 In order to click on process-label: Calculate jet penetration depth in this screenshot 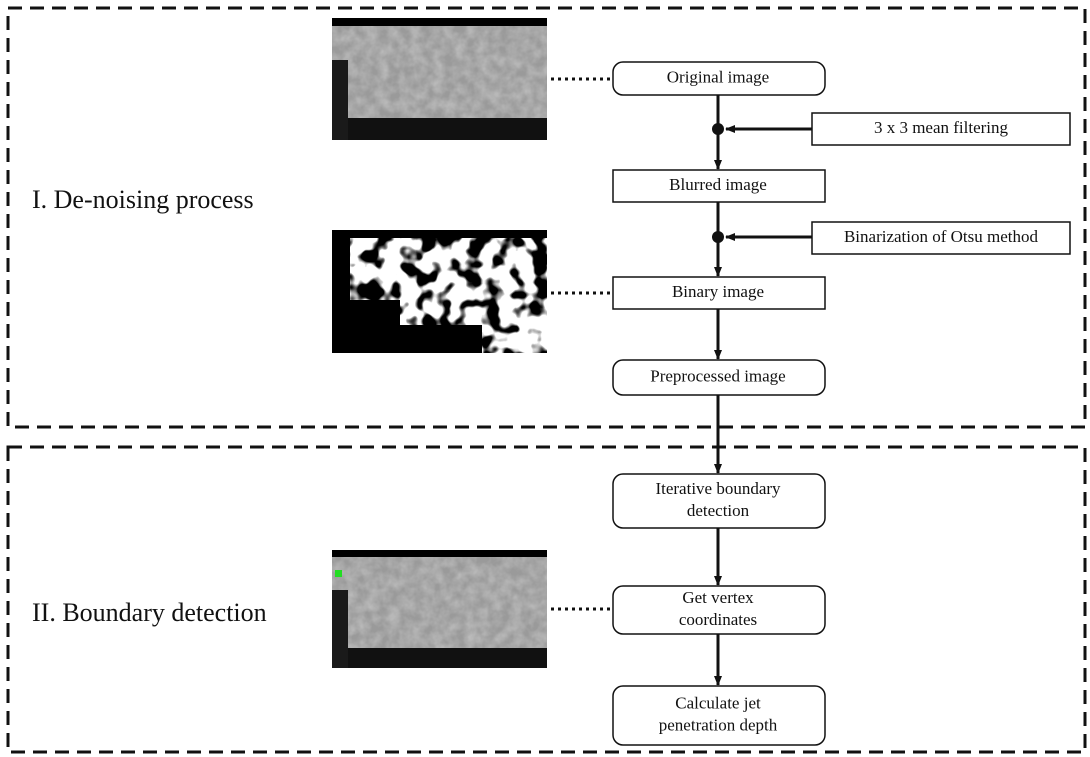, I will do `click(718, 713)`.